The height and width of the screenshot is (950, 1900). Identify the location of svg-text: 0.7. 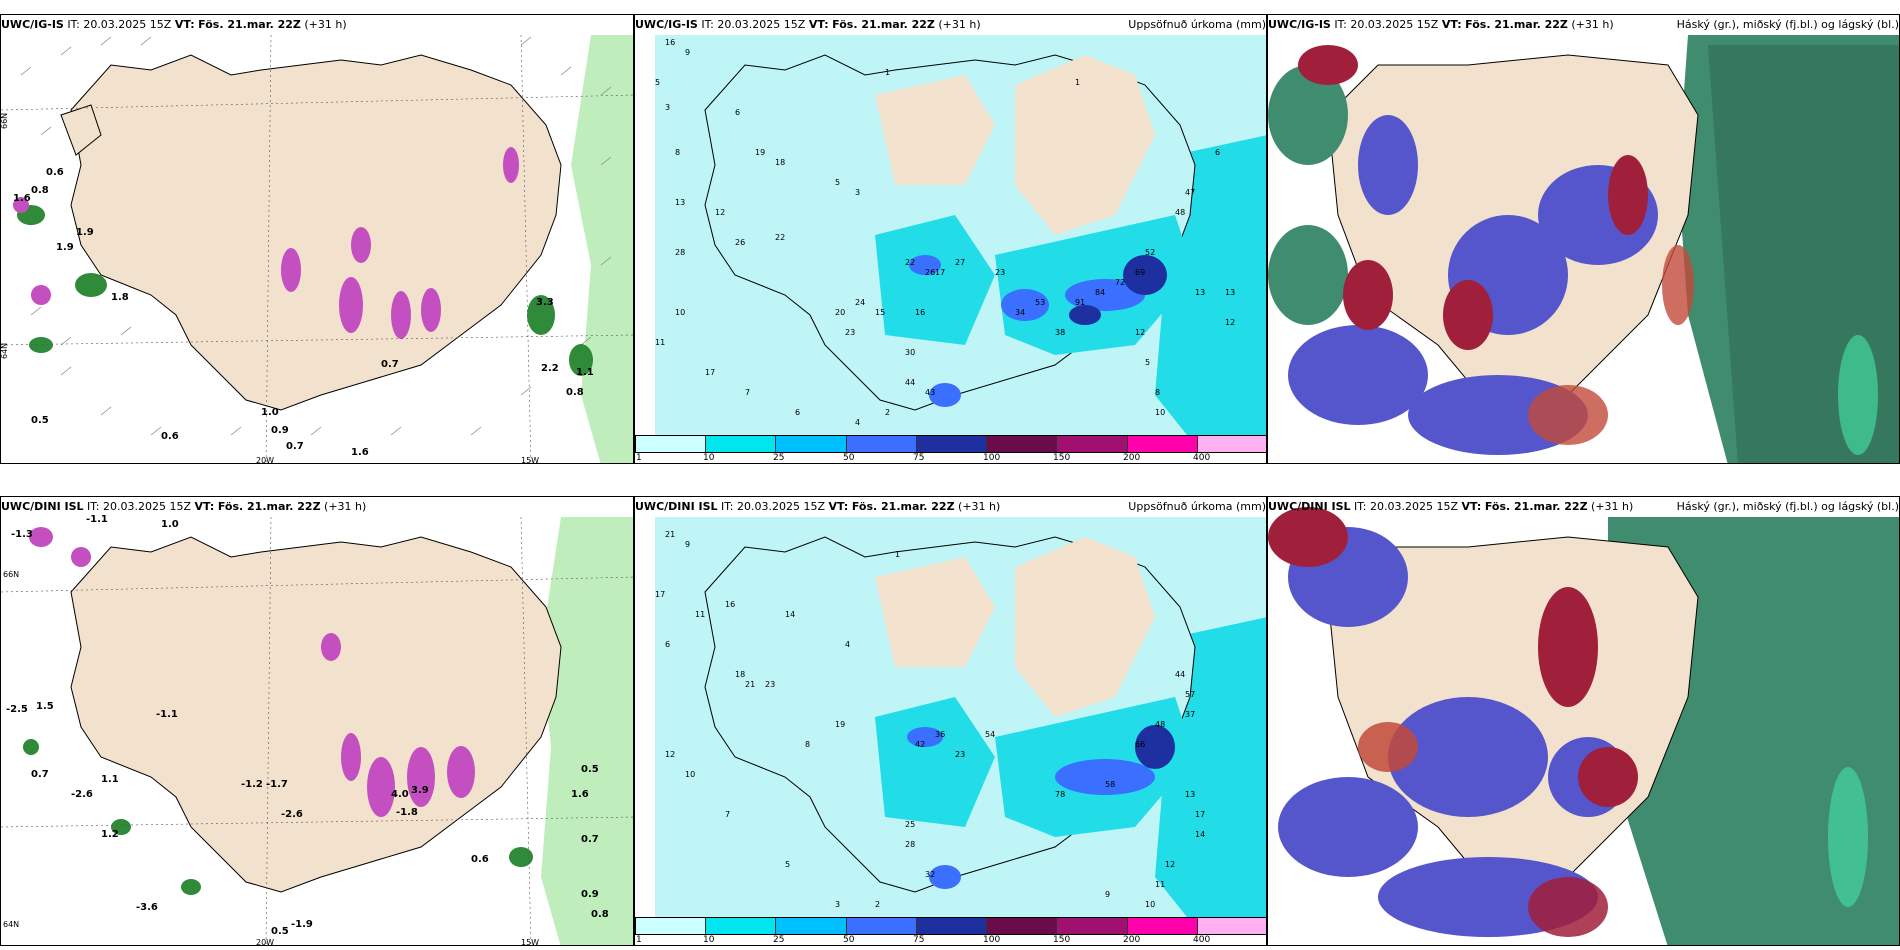
(40, 774).